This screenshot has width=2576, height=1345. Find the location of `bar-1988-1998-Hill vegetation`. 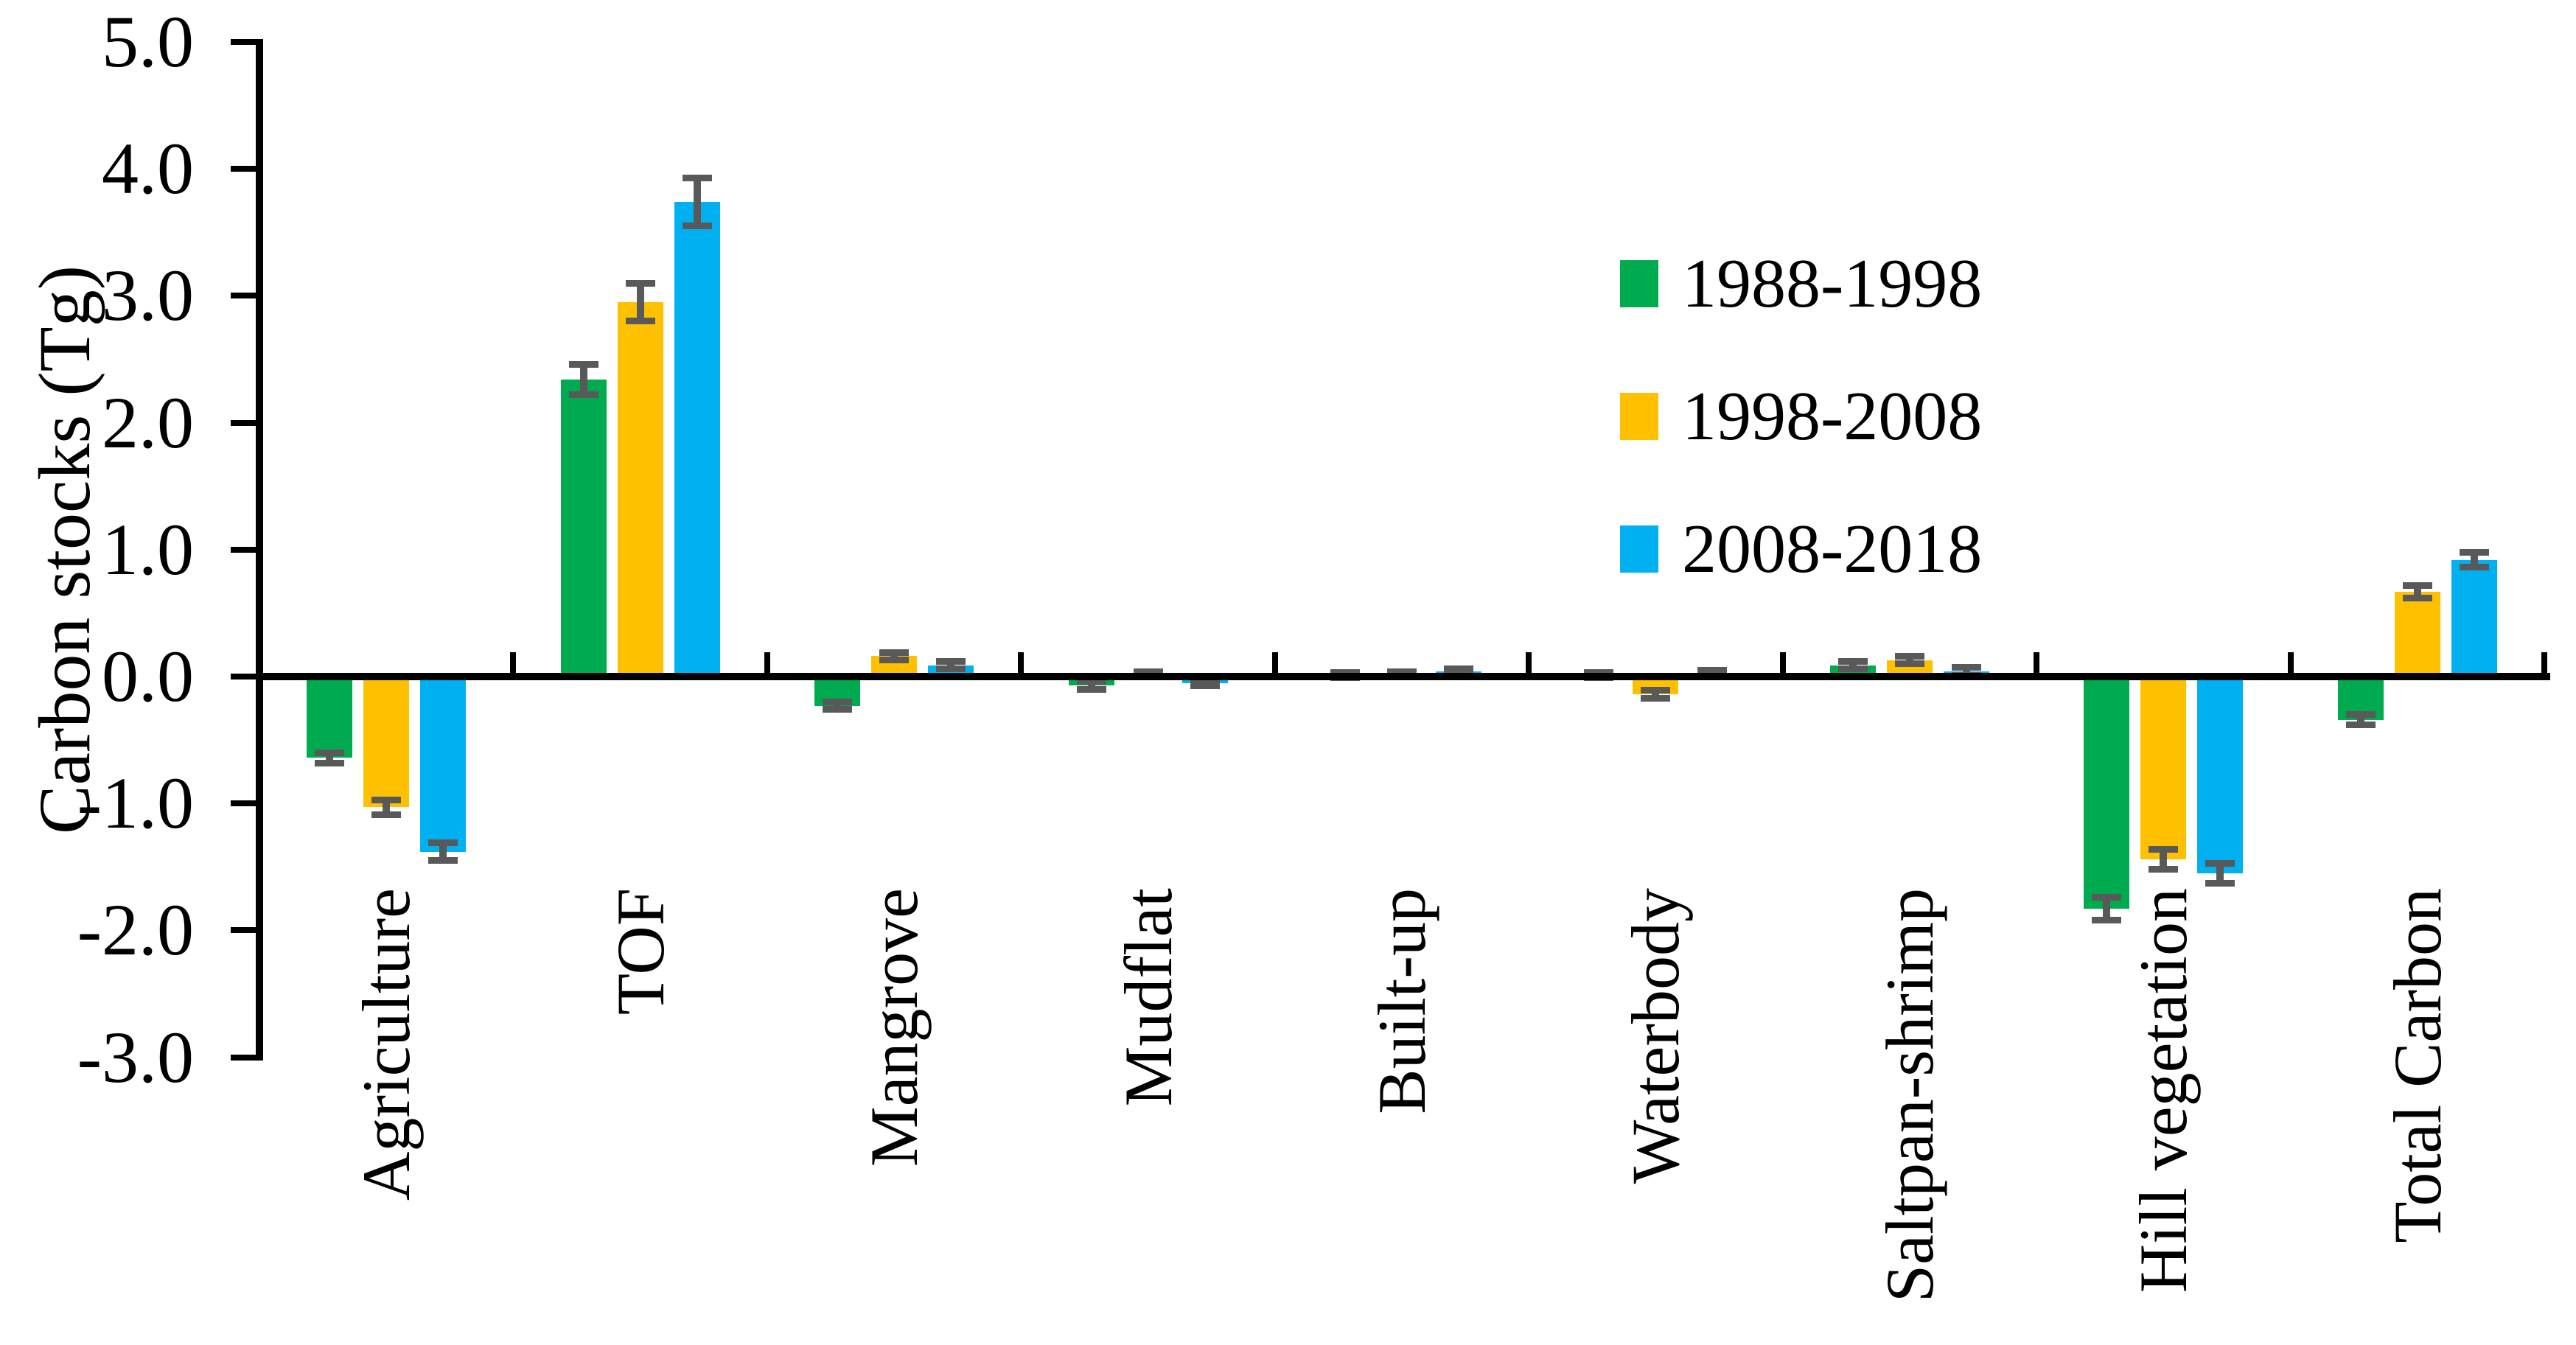

bar-1988-1998-Hill vegetation is located at coordinates (2107, 793).